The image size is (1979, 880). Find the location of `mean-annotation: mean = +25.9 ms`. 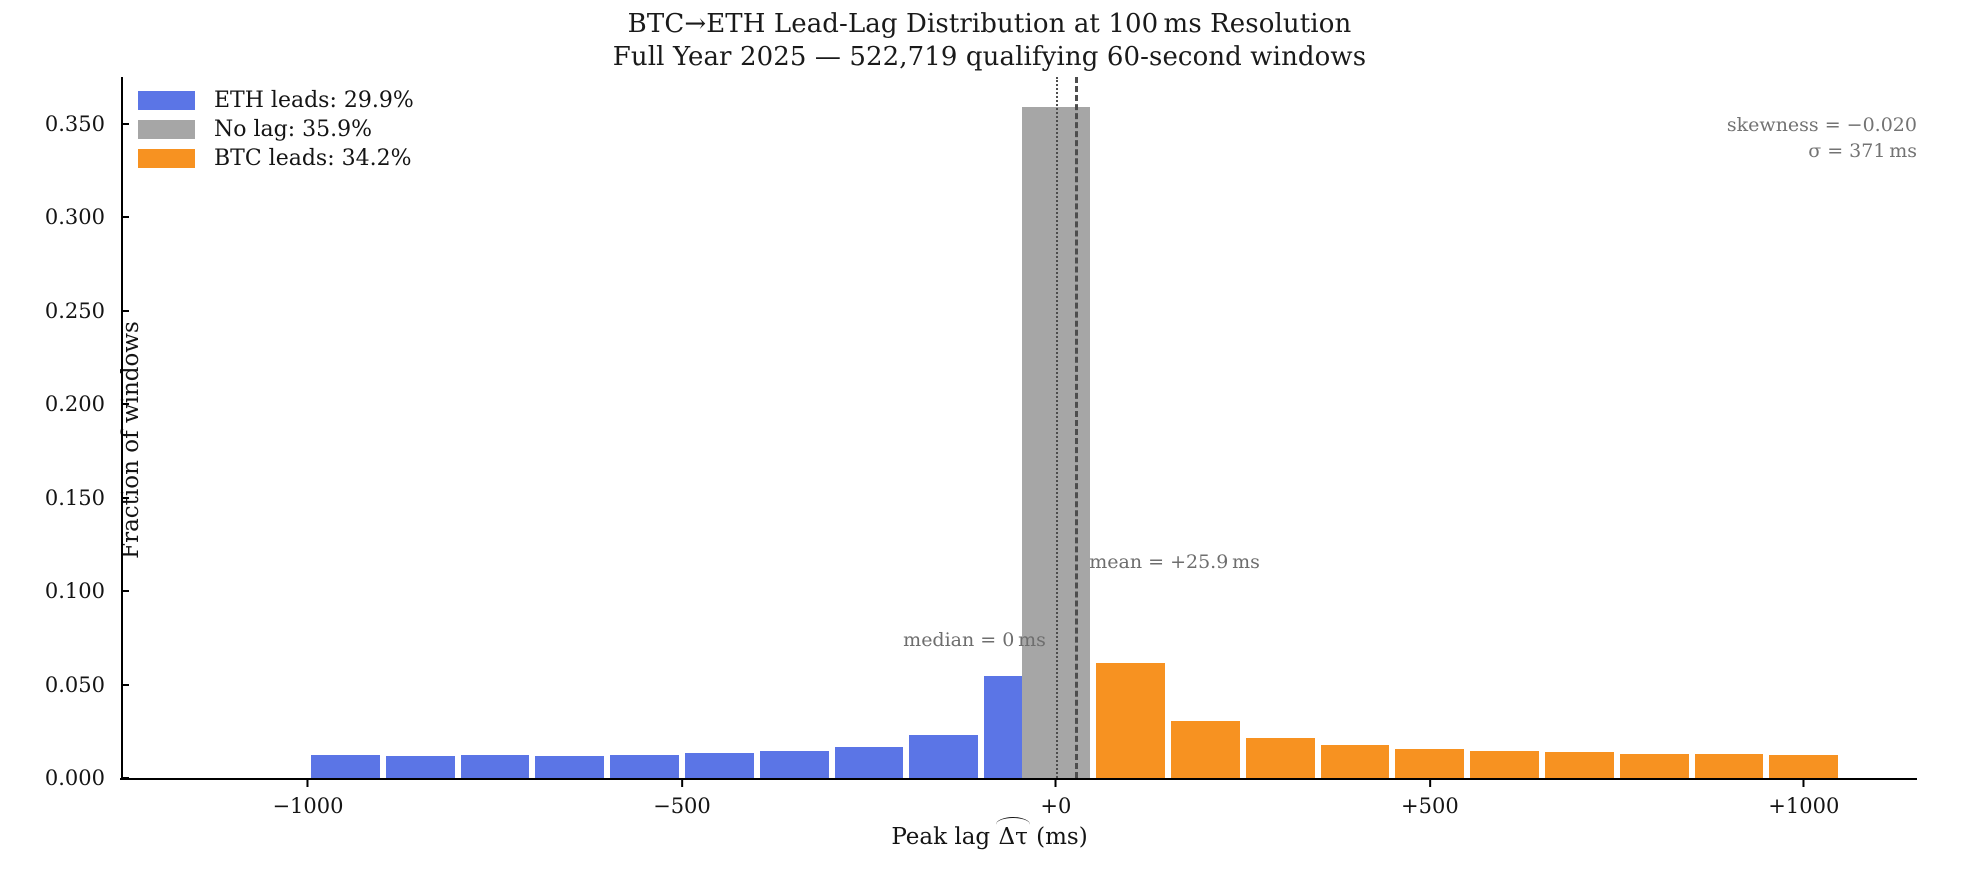

mean-annotation: mean = +25.9 ms is located at coordinates (1174, 561).